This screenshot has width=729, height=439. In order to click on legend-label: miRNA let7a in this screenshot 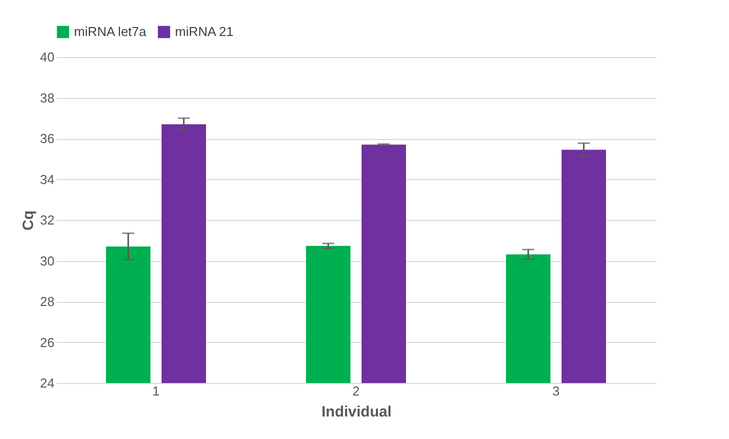, I will do `click(111, 31)`.